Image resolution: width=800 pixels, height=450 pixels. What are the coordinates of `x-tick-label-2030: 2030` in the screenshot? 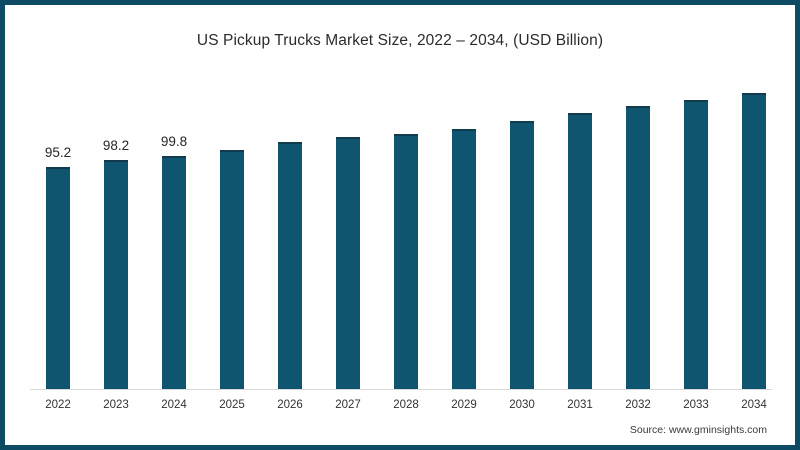 It's located at (522, 405).